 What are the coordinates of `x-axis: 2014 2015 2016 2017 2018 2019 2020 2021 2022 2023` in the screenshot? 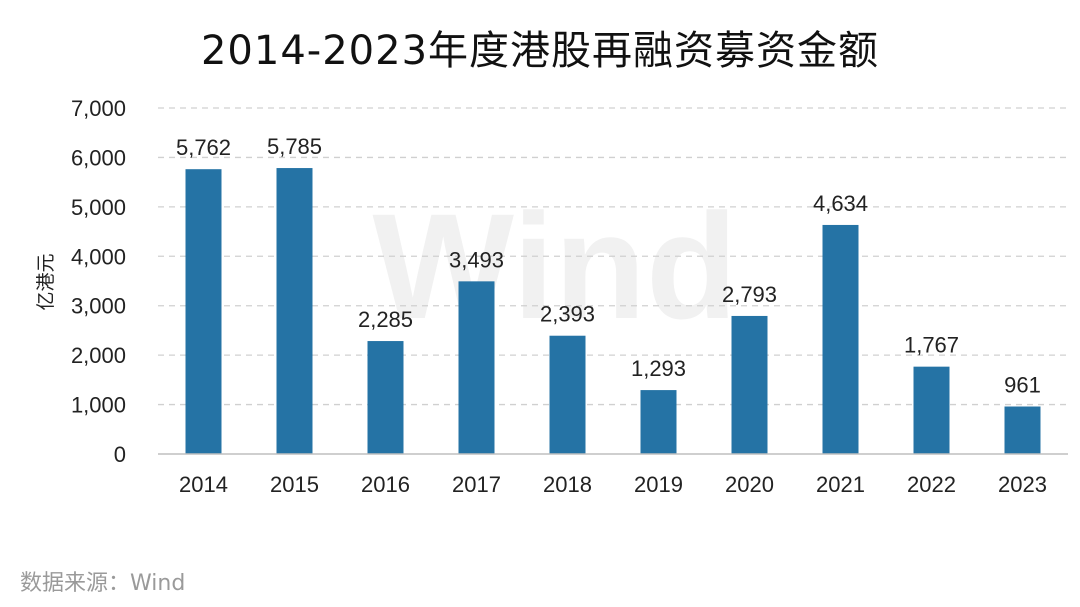 It's located at (613, 475).